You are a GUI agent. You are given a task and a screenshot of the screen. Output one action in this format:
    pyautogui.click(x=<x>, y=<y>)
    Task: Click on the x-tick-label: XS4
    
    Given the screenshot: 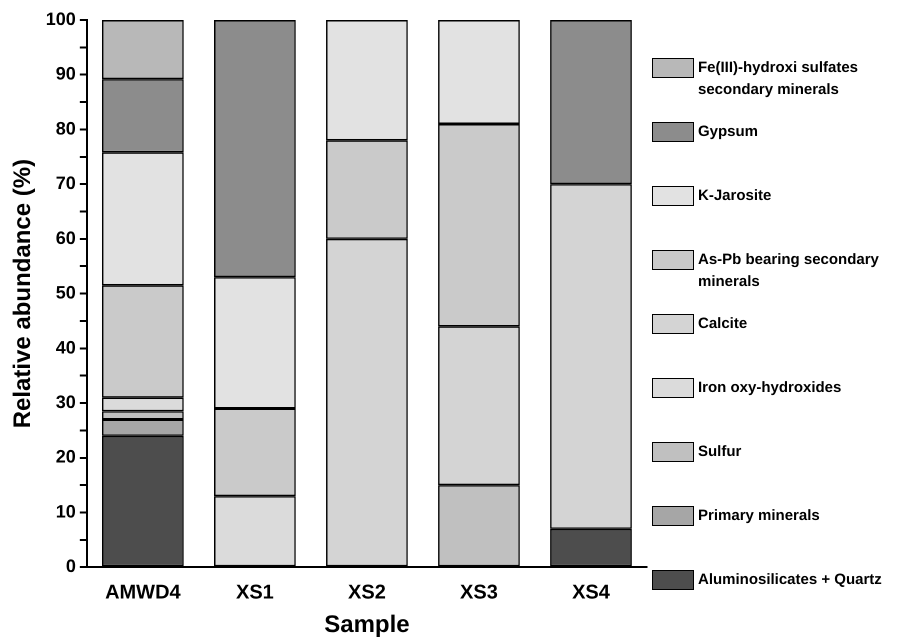 What is the action you would take?
    pyautogui.click(x=591, y=593)
    